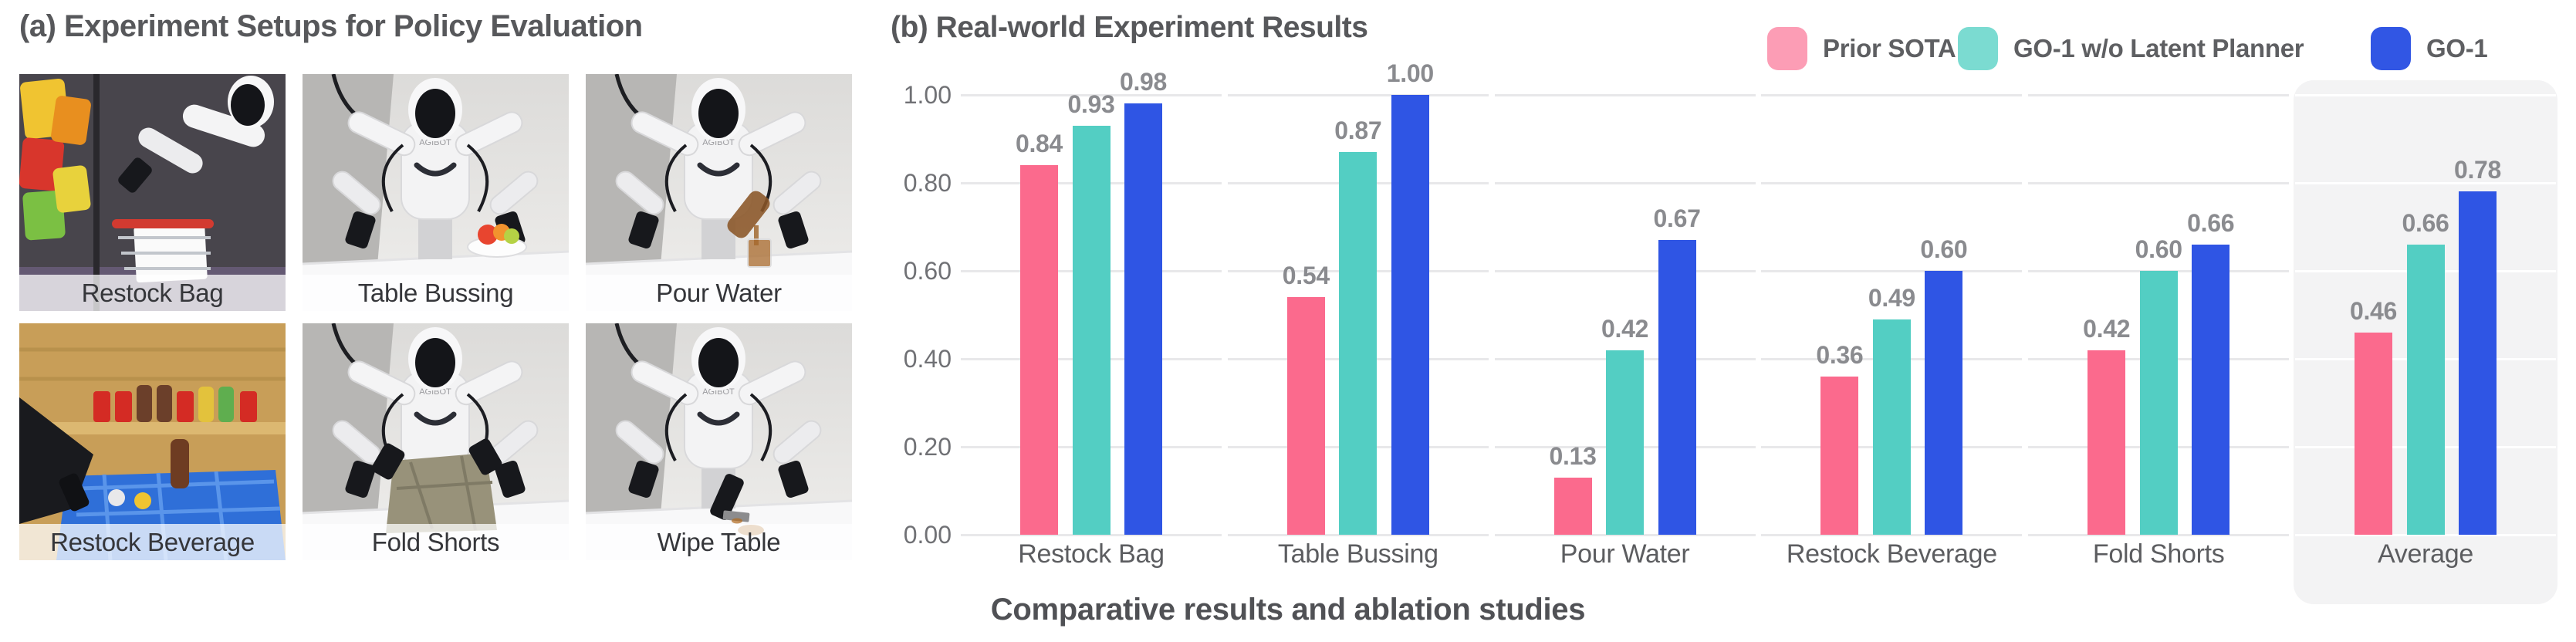  I want to click on task-label: Wipe Table, so click(719, 542).